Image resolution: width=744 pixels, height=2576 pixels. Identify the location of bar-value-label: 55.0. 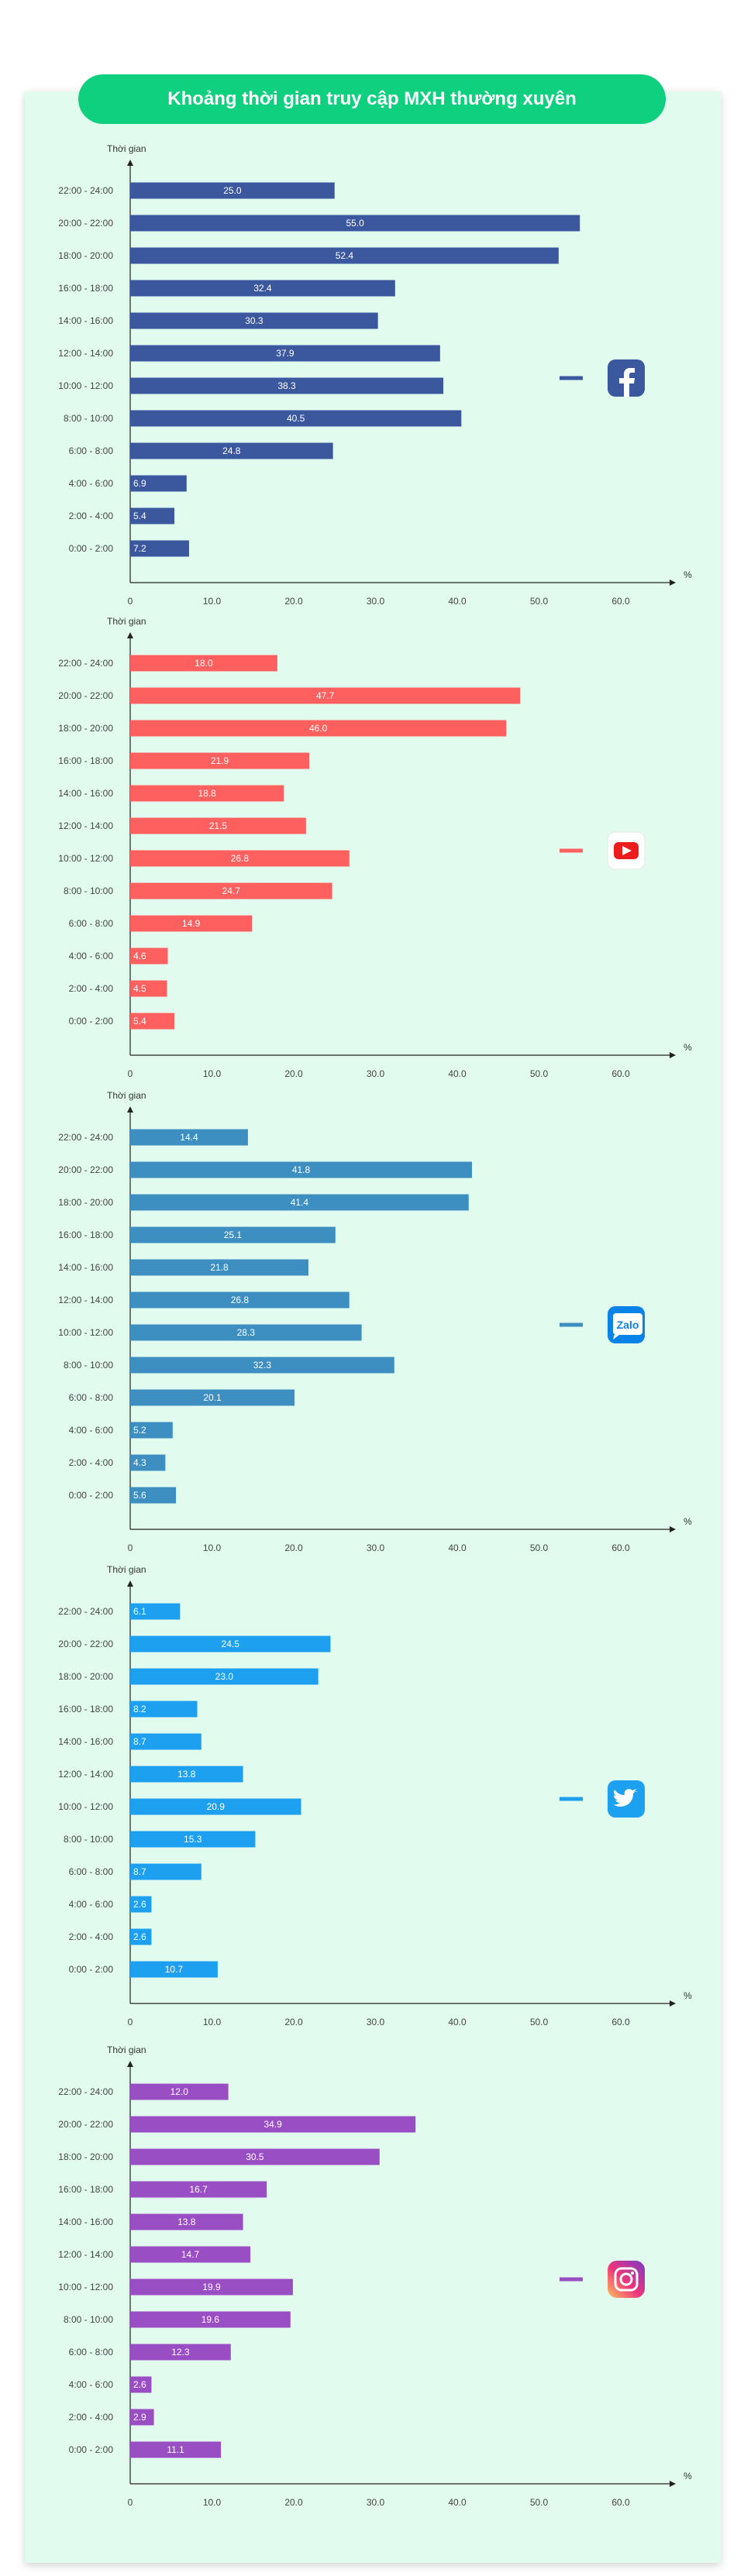
(355, 223).